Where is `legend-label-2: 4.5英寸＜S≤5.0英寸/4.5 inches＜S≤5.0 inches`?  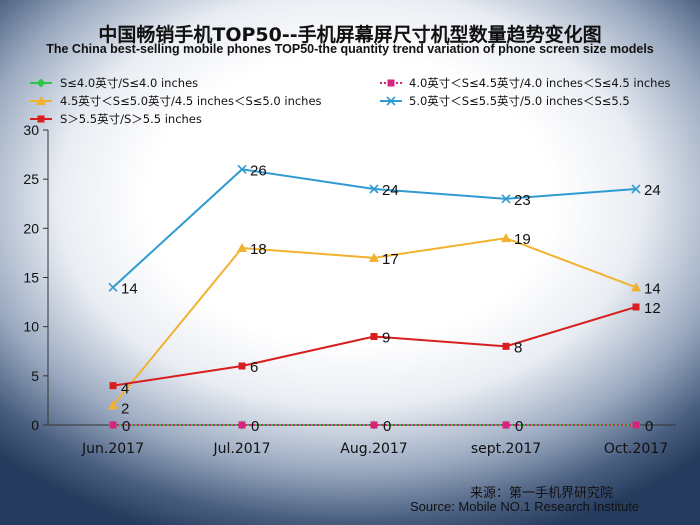 legend-label-2: 4.5英寸＜S≤5.0英寸/4.5 inches＜S≤5.0 inches is located at coordinates (191, 101).